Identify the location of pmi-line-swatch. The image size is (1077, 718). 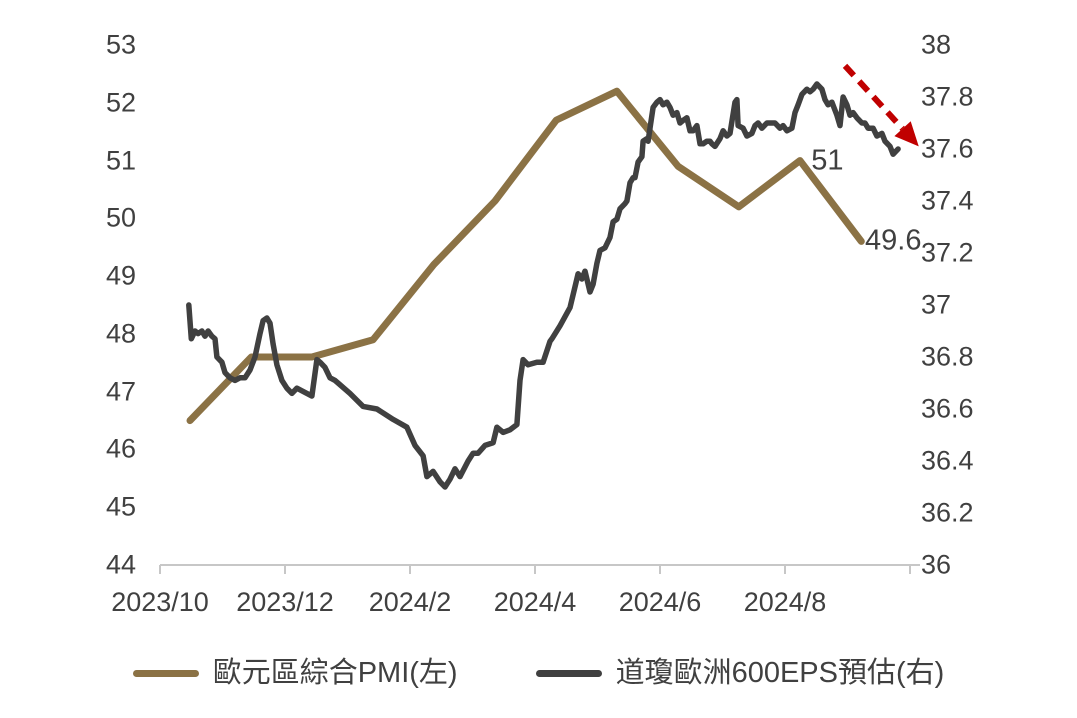
(165, 673).